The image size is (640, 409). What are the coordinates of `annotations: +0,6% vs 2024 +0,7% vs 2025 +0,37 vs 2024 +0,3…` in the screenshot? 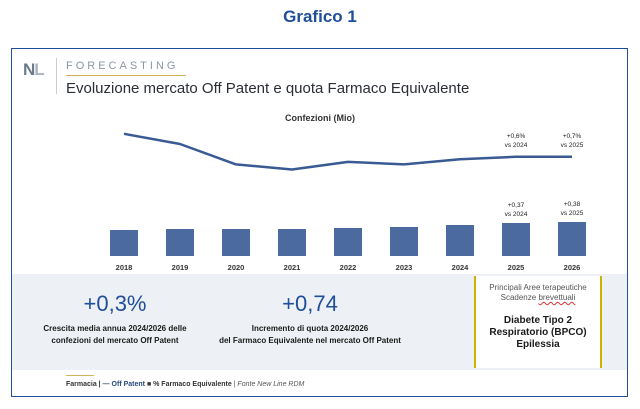 It's located at (544, 175).